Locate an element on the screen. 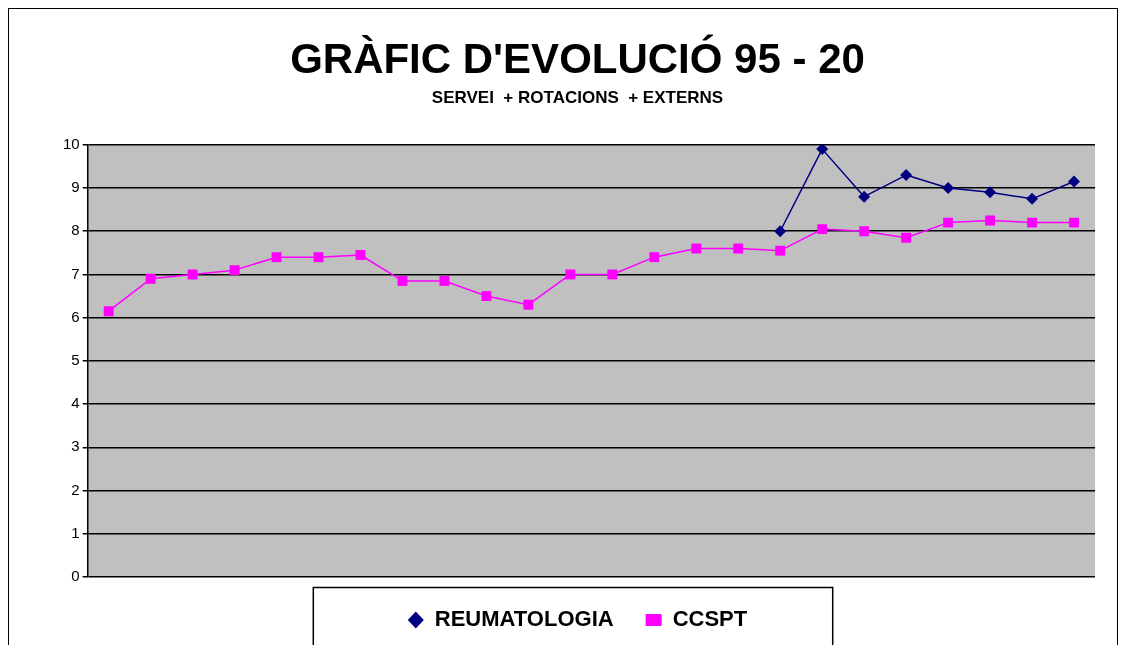 Image resolution: width=1121 pixels, height=645 pixels. legend-label: REUMATOLOGIA is located at coordinates (524, 619).